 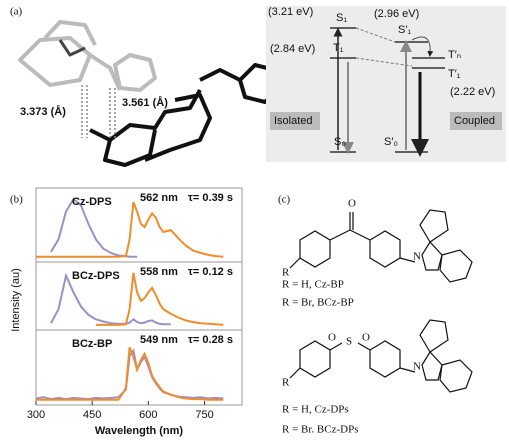 What do you see at coordinates (159, 272) in the screenshot?
I see `peak-label: 558 nm` at bounding box center [159, 272].